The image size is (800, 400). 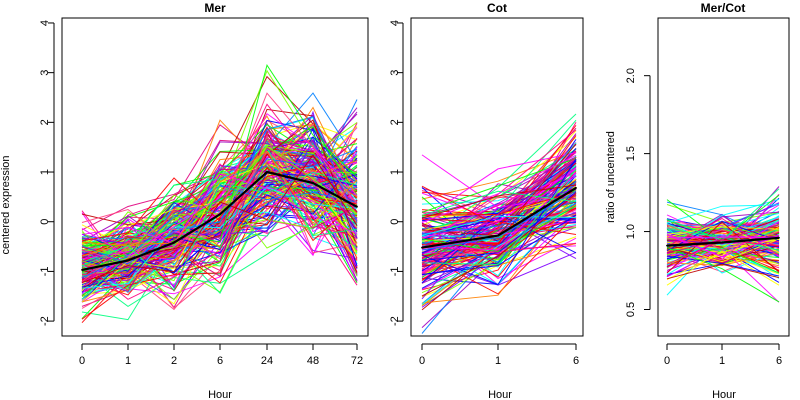 What do you see at coordinates (220, 394) in the screenshot?
I see `chart-mer-xlabel: Hour` at bounding box center [220, 394].